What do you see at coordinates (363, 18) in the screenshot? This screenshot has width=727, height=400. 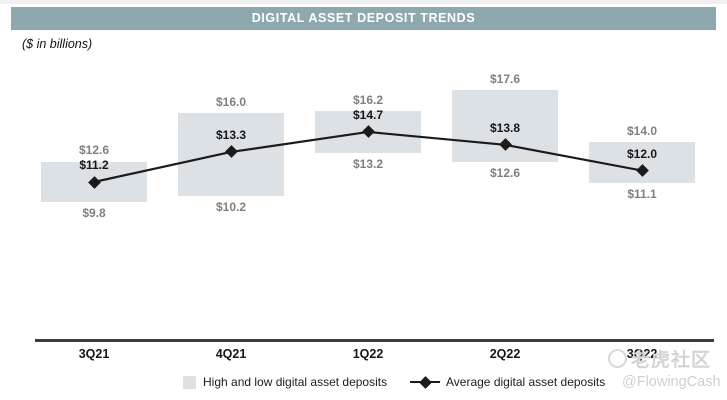 I see `page-title: DIGITAL ASSET DEPOSIT TRENDS` at bounding box center [363, 18].